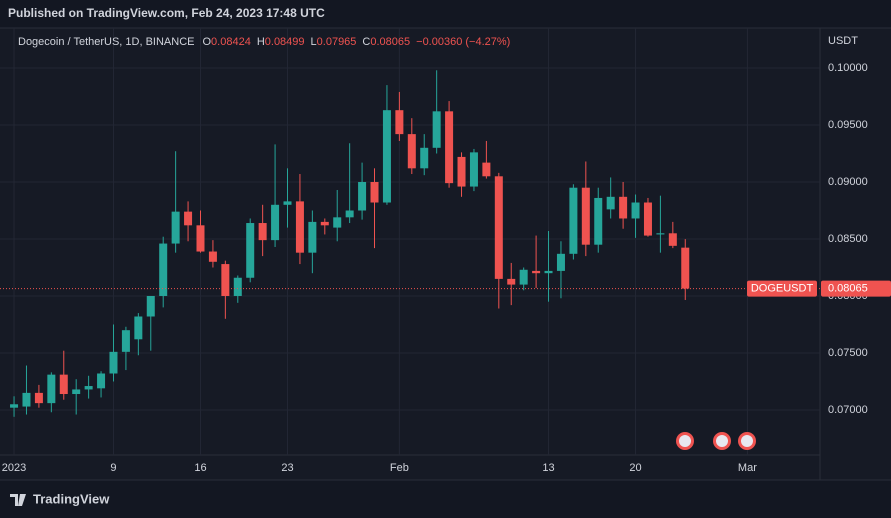 This screenshot has width=891, height=518. What do you see at coordinates (848, 68) in the screenshot?
I see `y-tick-label: 0.10000` at bounding box center [848, 68].